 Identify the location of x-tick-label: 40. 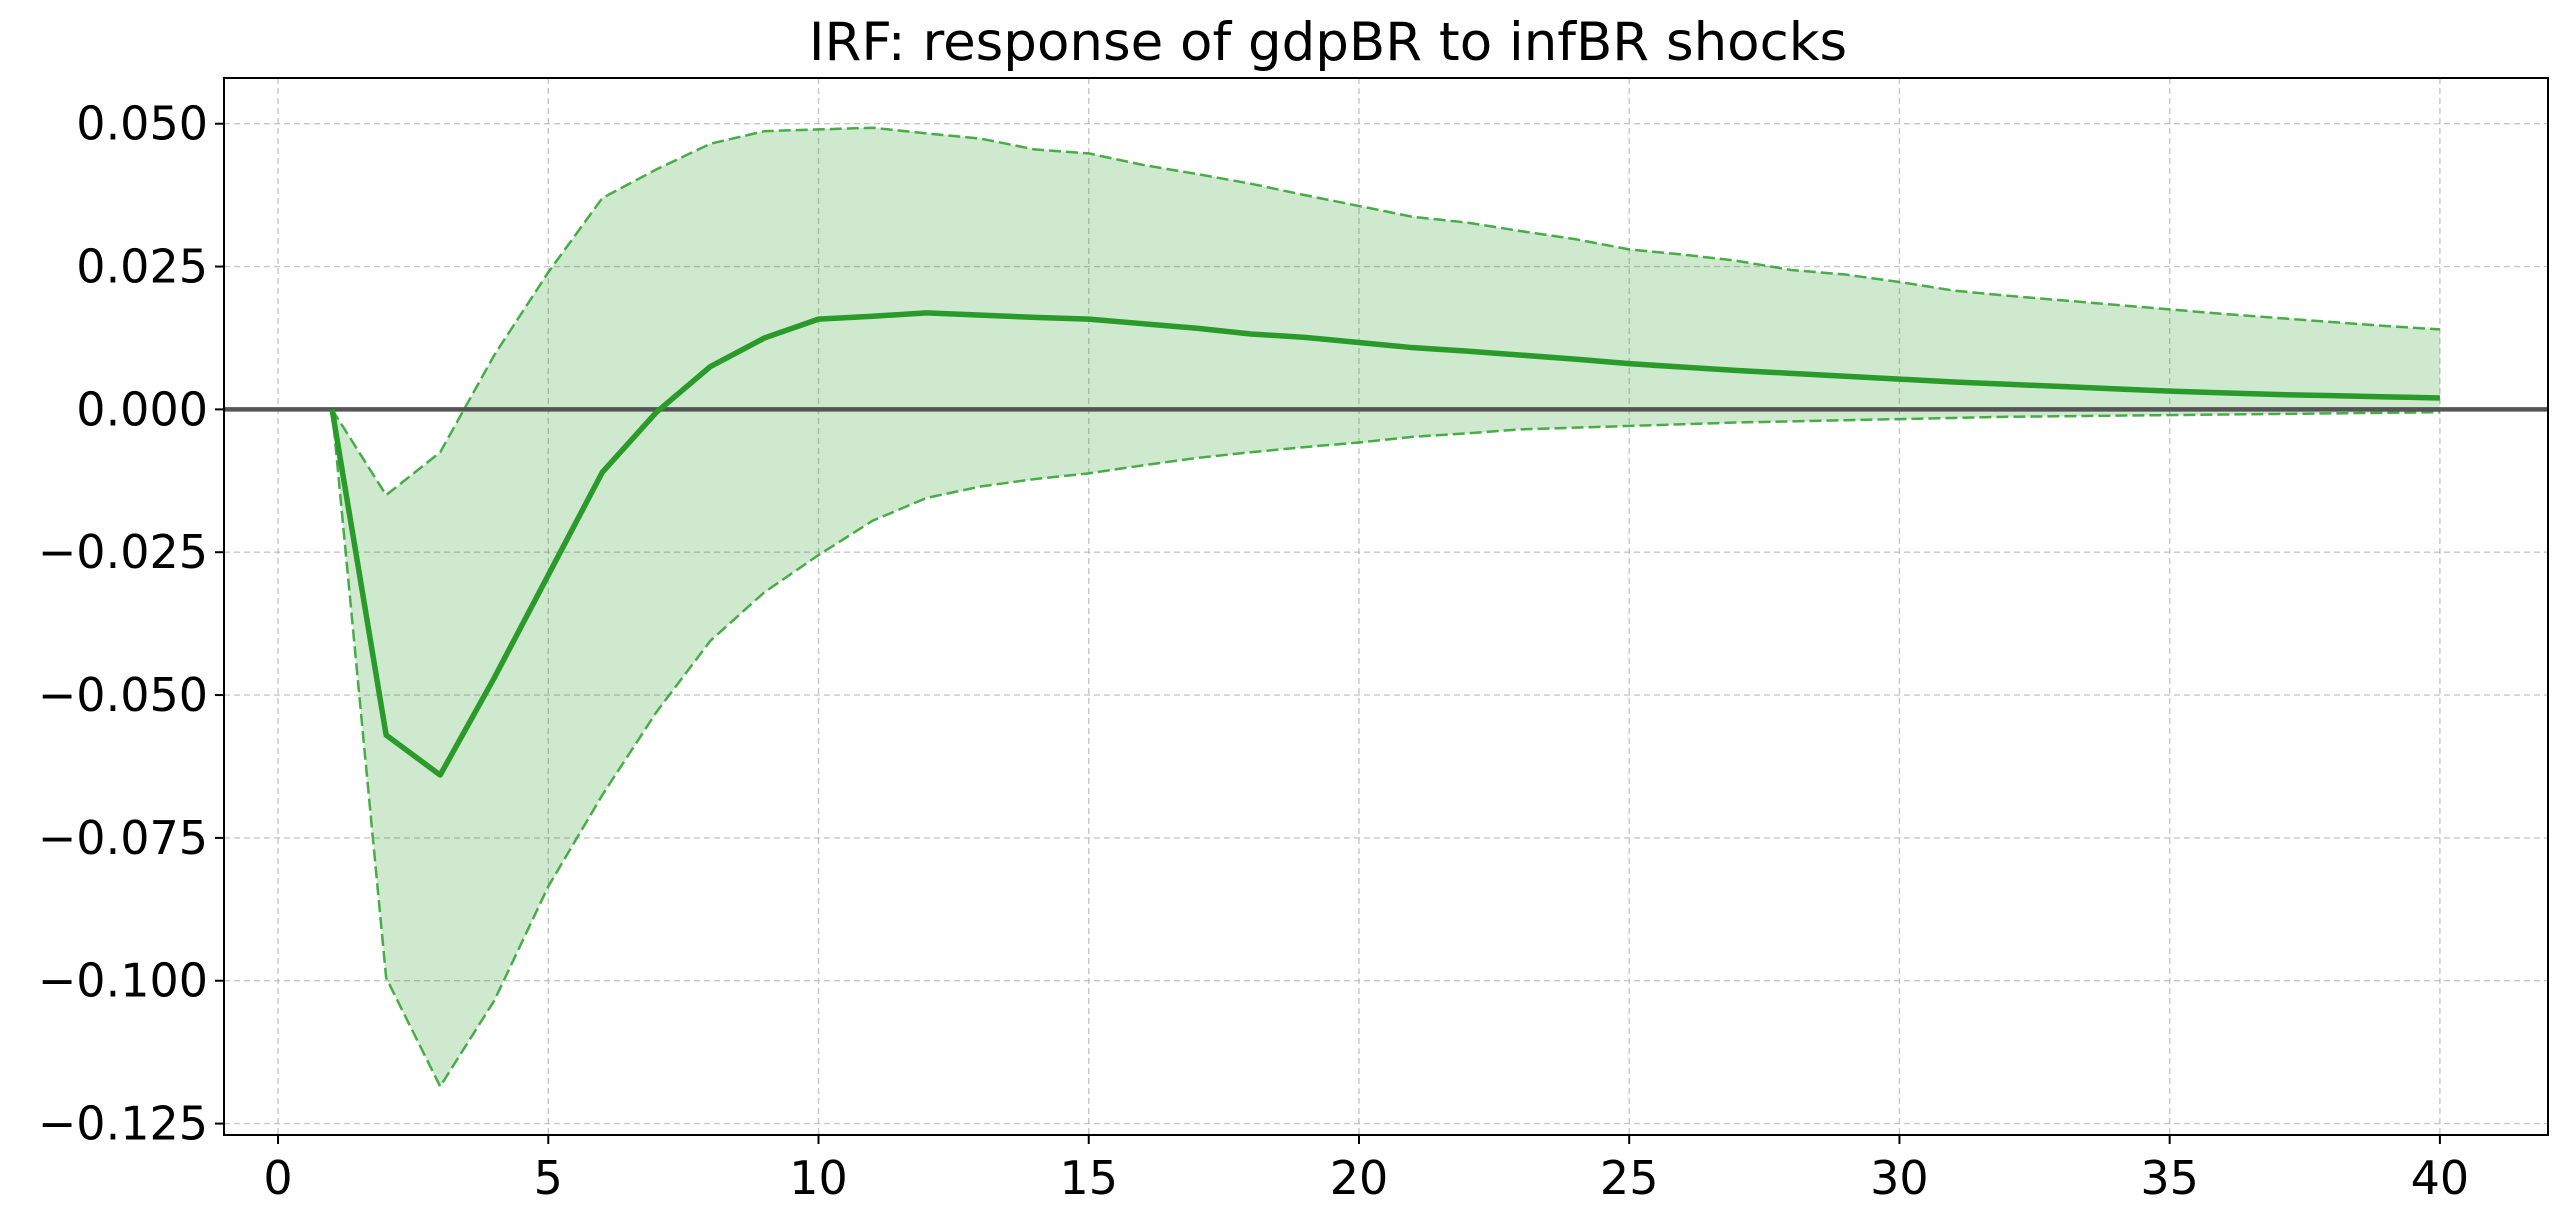
(2440, 1178).